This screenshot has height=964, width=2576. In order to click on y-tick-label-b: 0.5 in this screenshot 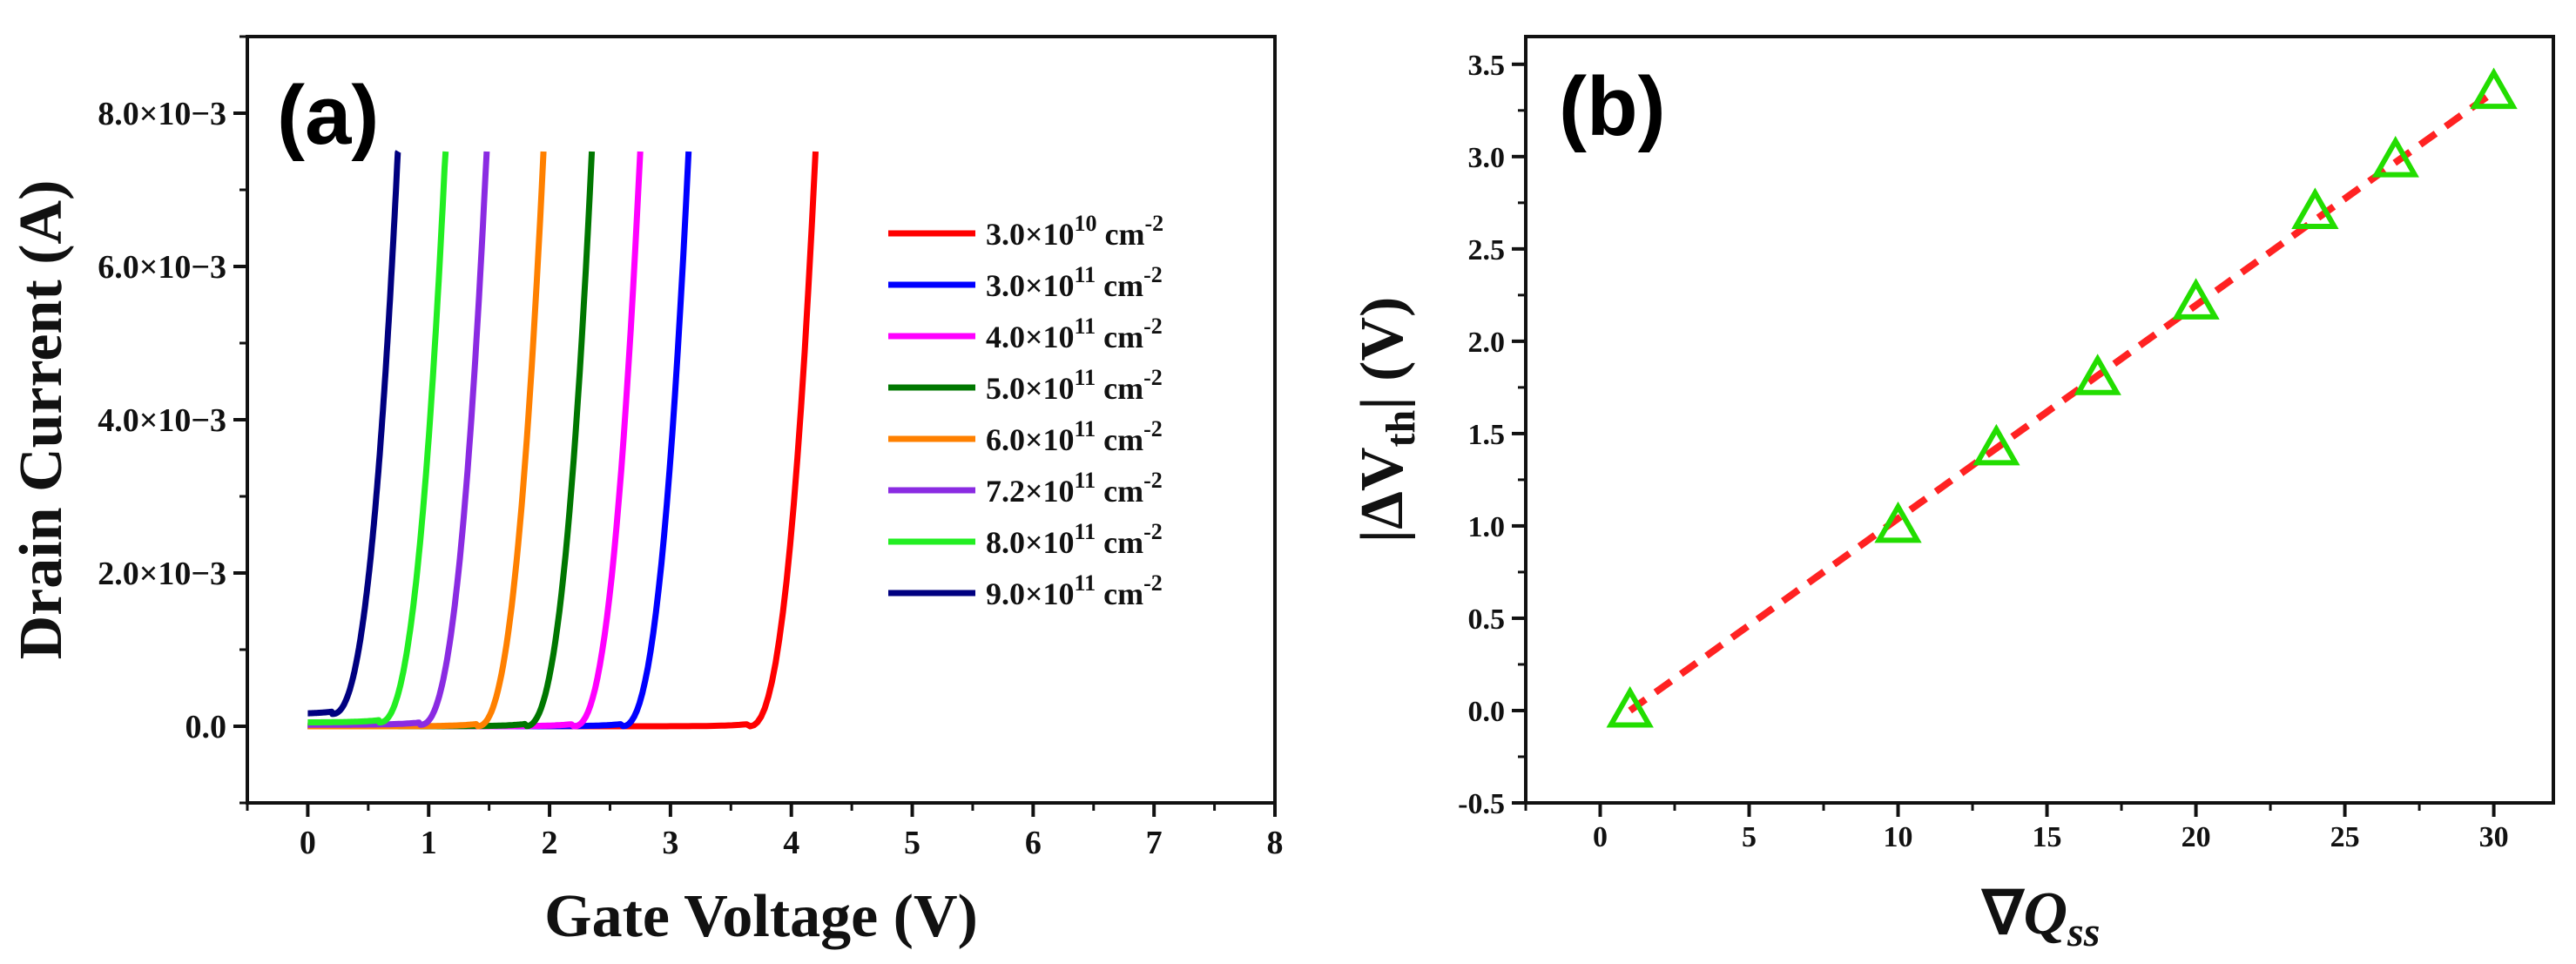, I will do `click(1487, 619)`.